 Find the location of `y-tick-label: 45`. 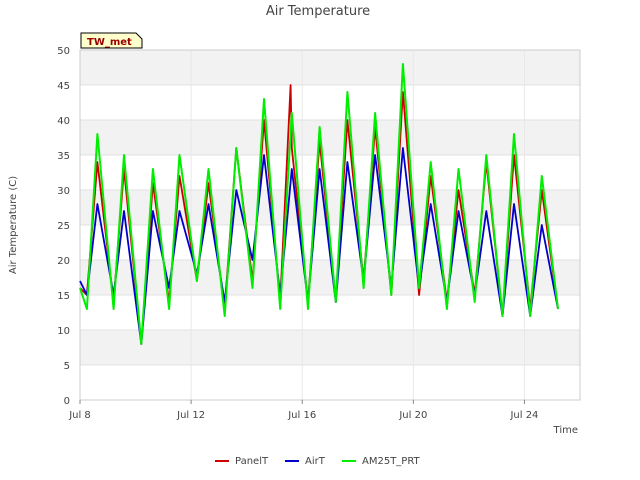

y-tick-label: 45 is located at coordinates (63, 86).